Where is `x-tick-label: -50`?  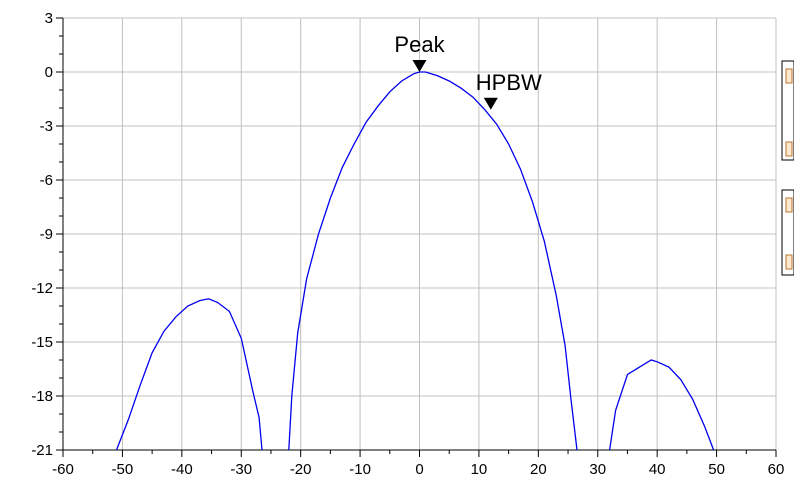 x-tick-label: -50 is located at coordinates (123, 469).